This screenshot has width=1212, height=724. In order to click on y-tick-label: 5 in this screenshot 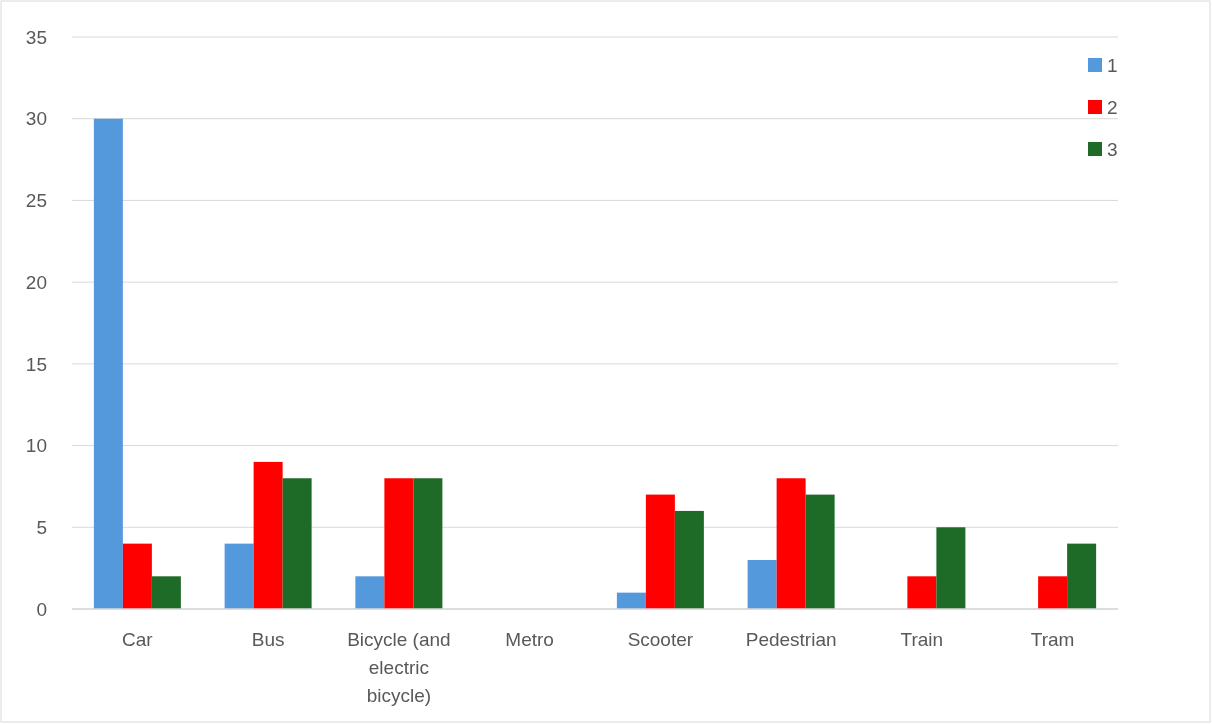, I will do `click(41, 527)`.